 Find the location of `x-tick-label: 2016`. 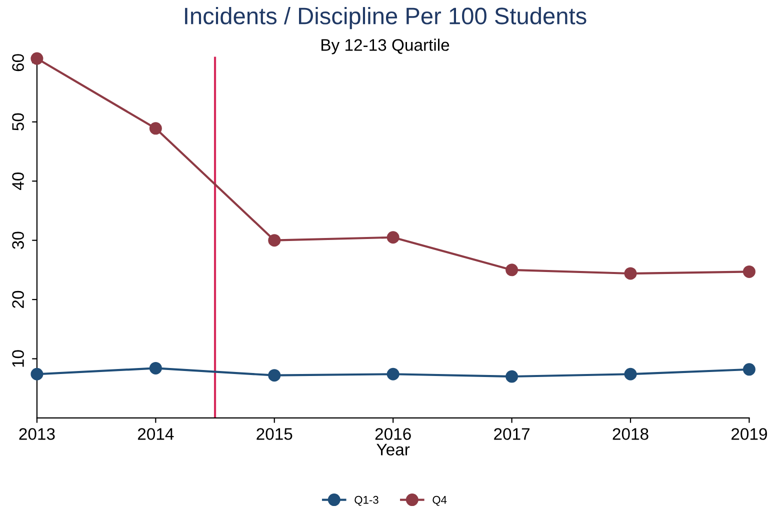

x-tick-label: 2016 is located at coordinates (393, 434).